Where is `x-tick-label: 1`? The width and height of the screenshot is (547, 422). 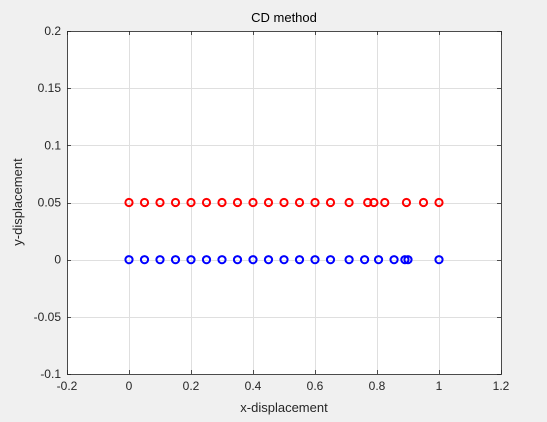
x-tick-label: 1 is located at coordinates (439, 386).